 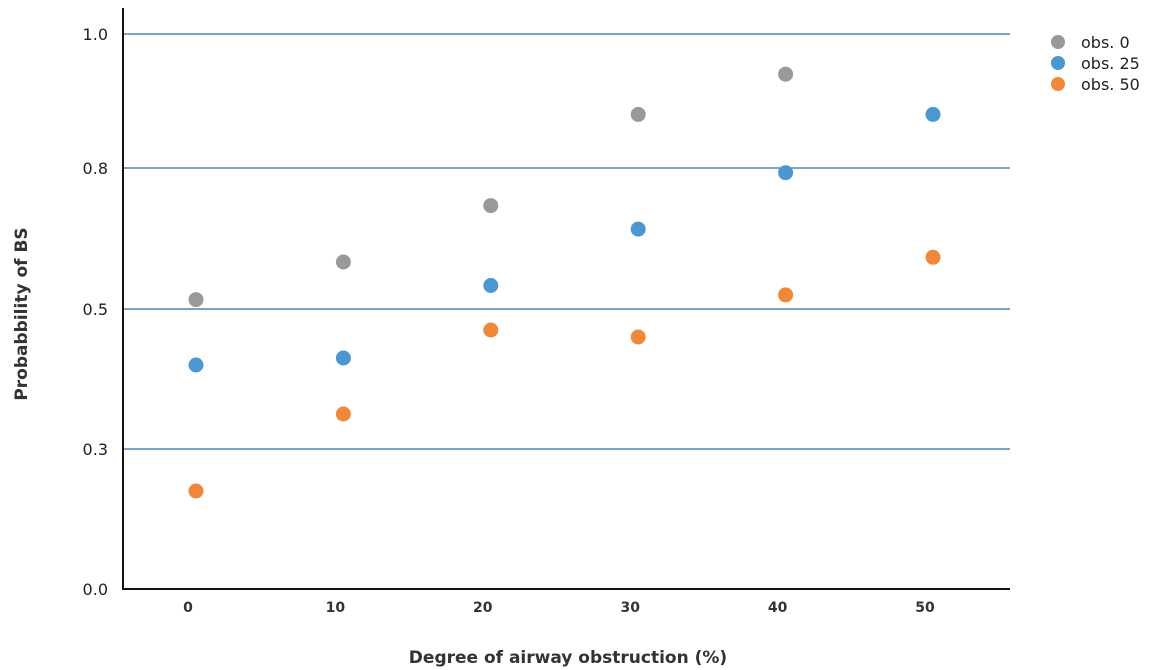 What do you see at coordinates (22, 313) in the screenshot?
I see `y-axis-title: Probabbility of BS` at bounding box center [22, 313].